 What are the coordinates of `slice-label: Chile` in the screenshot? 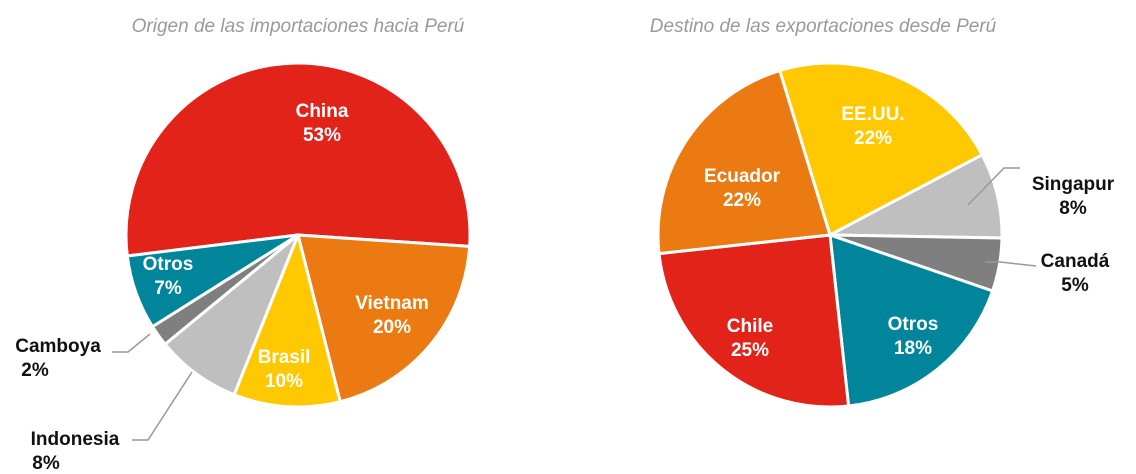 It's located at (750, 326).